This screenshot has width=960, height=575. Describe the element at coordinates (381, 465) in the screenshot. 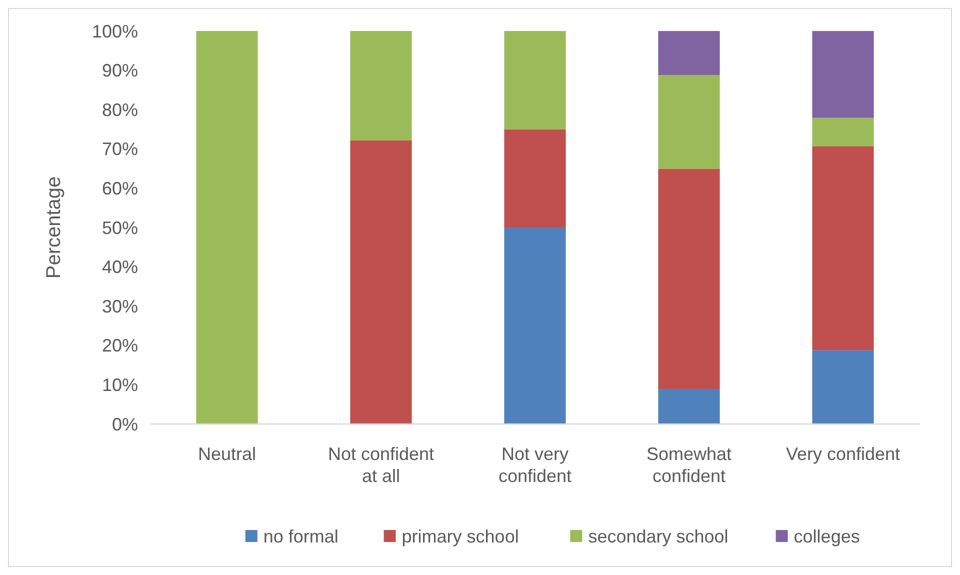

I see `x-tick-label: Not confident at all` at that location.